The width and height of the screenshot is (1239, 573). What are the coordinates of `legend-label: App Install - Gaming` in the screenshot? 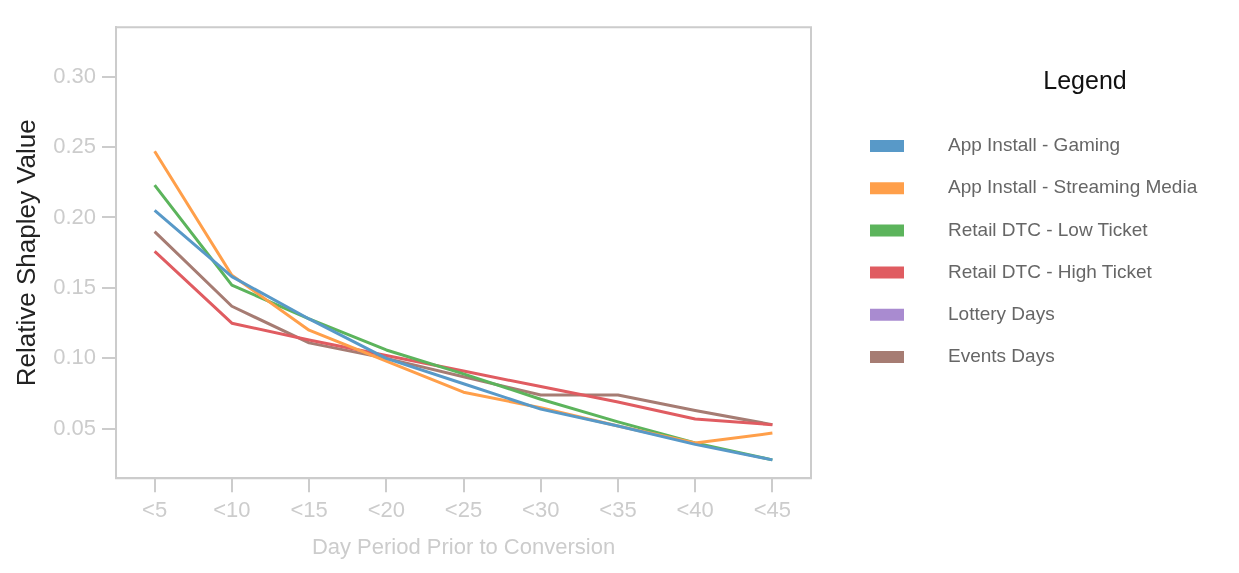 It's located at (1034, 145).